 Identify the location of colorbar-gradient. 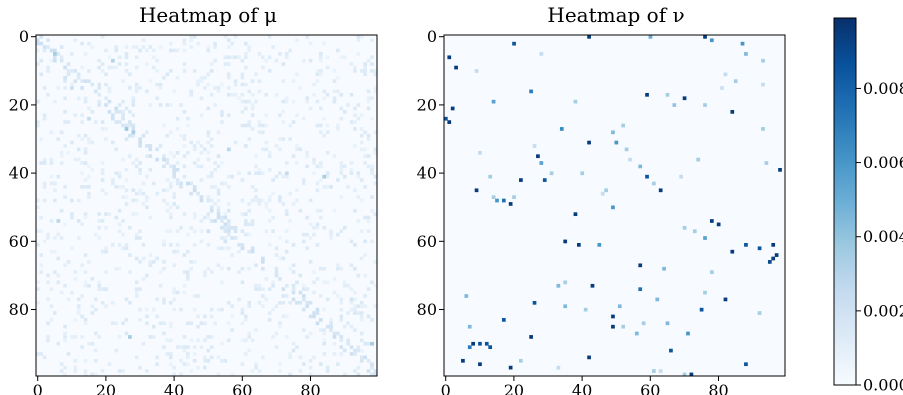
(845, 201).